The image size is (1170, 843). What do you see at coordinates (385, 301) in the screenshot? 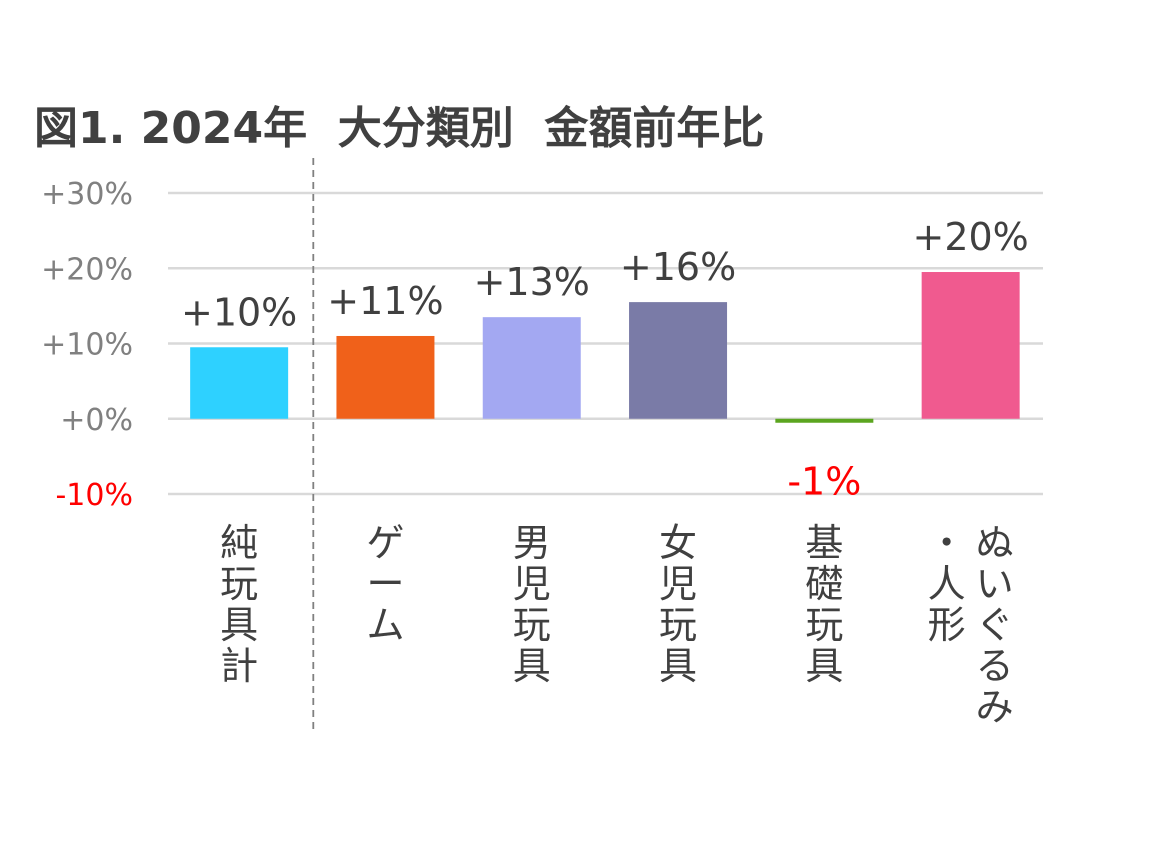
I see `data-label: +11%` at bounding box center [385, 301].